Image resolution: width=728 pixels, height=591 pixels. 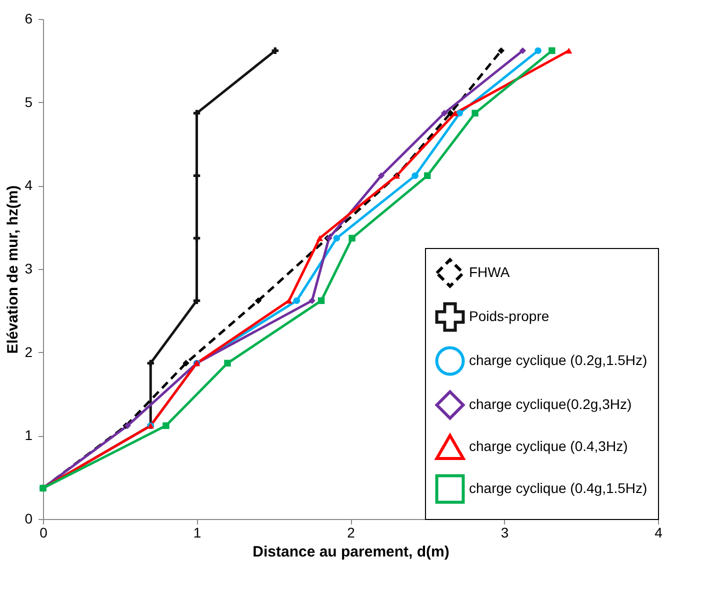 I want to click on y-tick-label: 6, so click(x=28, y=18).